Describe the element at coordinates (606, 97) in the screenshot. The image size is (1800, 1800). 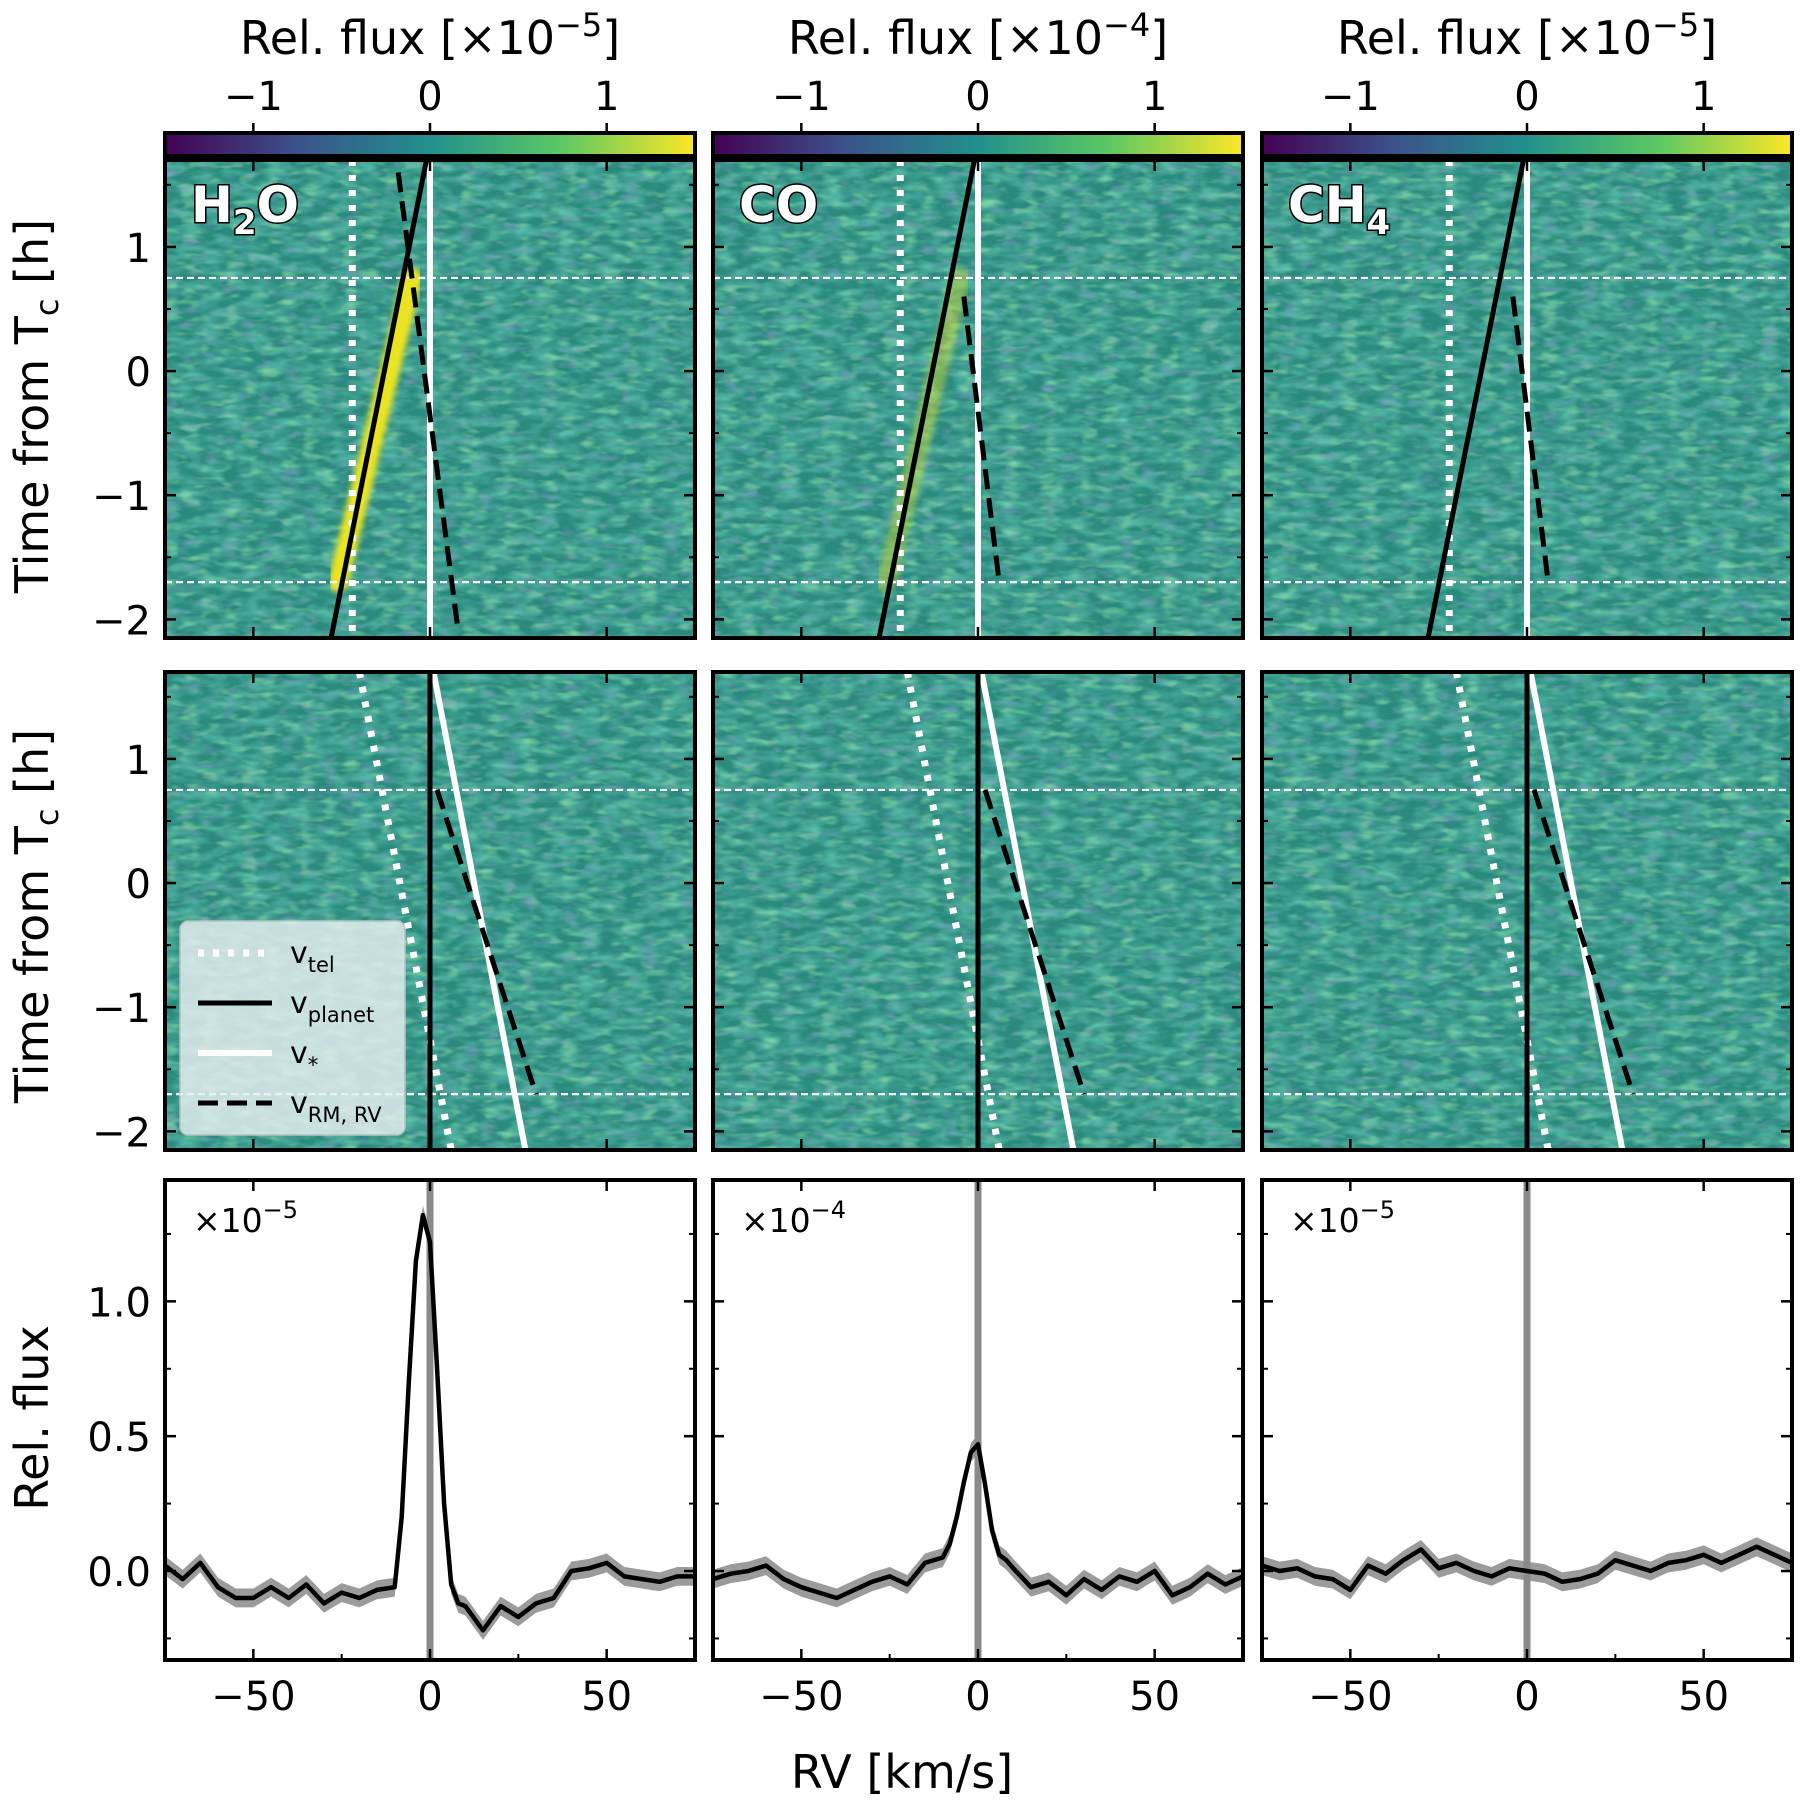
I see `colorbar-tick-label: 1` at that location.